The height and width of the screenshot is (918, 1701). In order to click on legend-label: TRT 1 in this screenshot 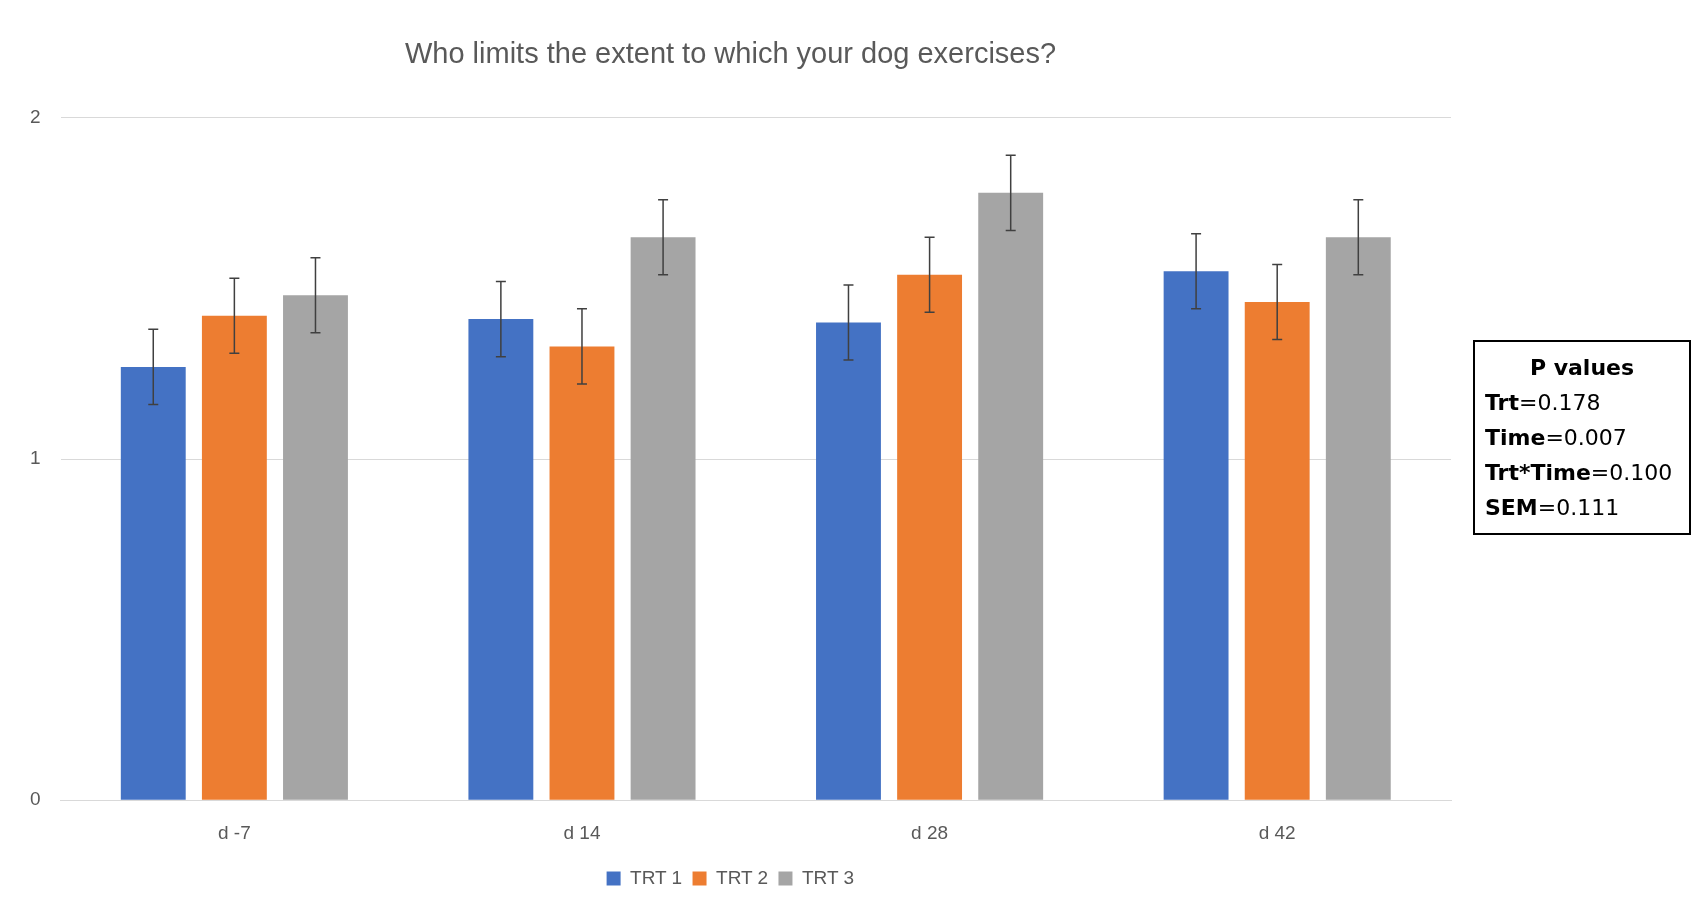, I will do `click(656, 877)`.